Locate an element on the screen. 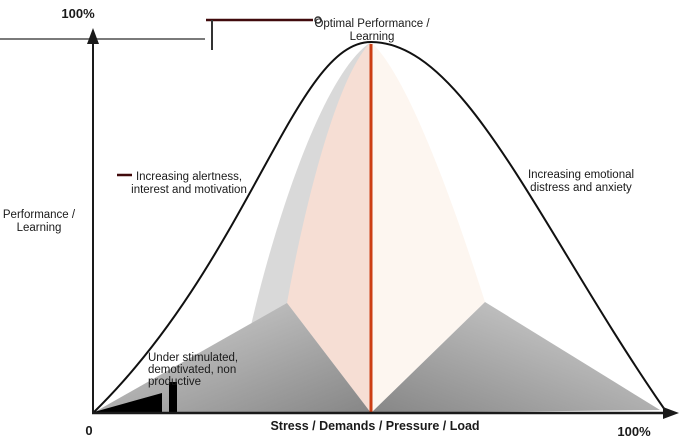  right-shadow-triangle is located at coordinates (515, 357).